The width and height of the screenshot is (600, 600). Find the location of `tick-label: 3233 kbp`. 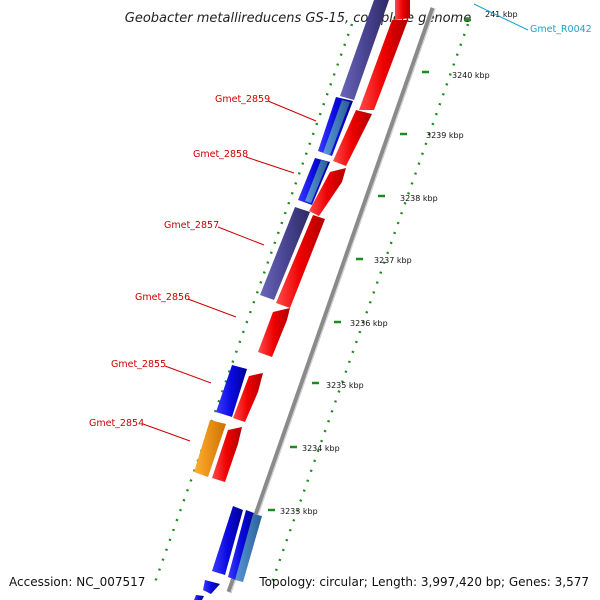

tick-label: 3233 kbp is located at coordinates (299, 511).